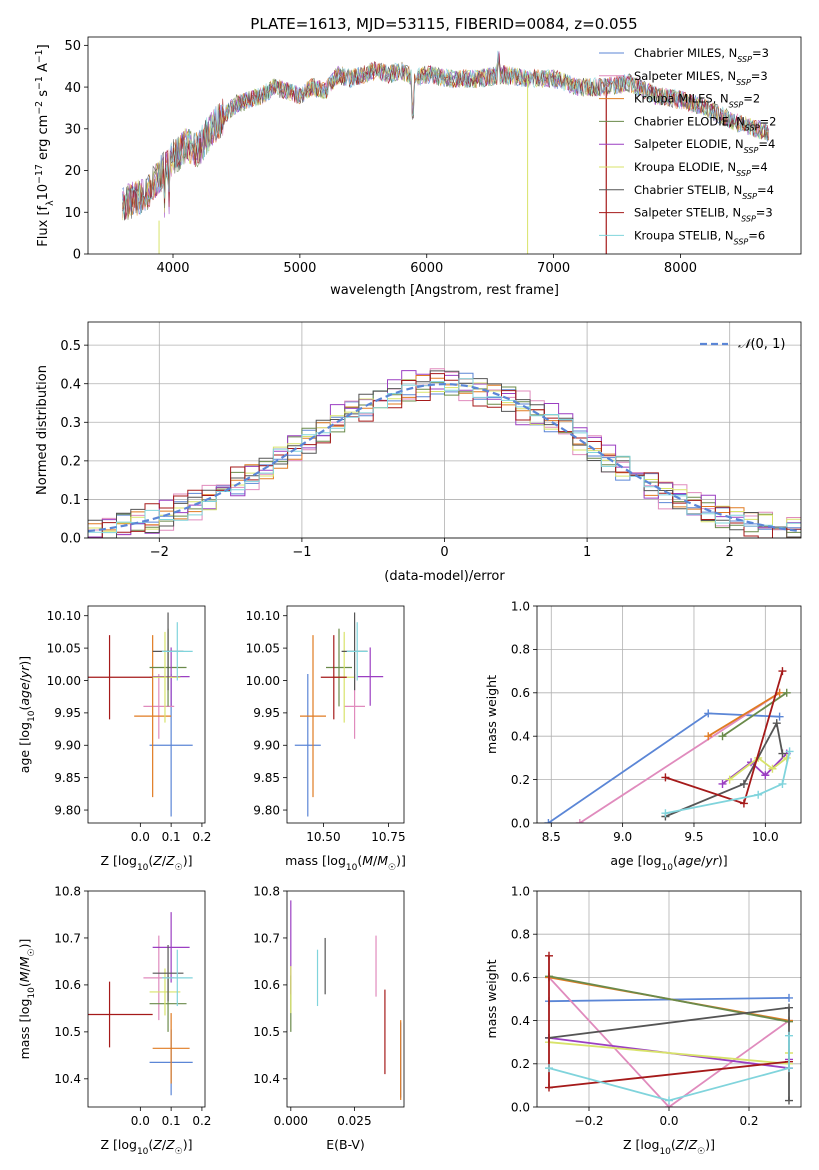  Describe the element at coordinates (703, 215) in the screenshot. I see `legend-entry: Salpeter STELIB, NSSP=3` at that location.